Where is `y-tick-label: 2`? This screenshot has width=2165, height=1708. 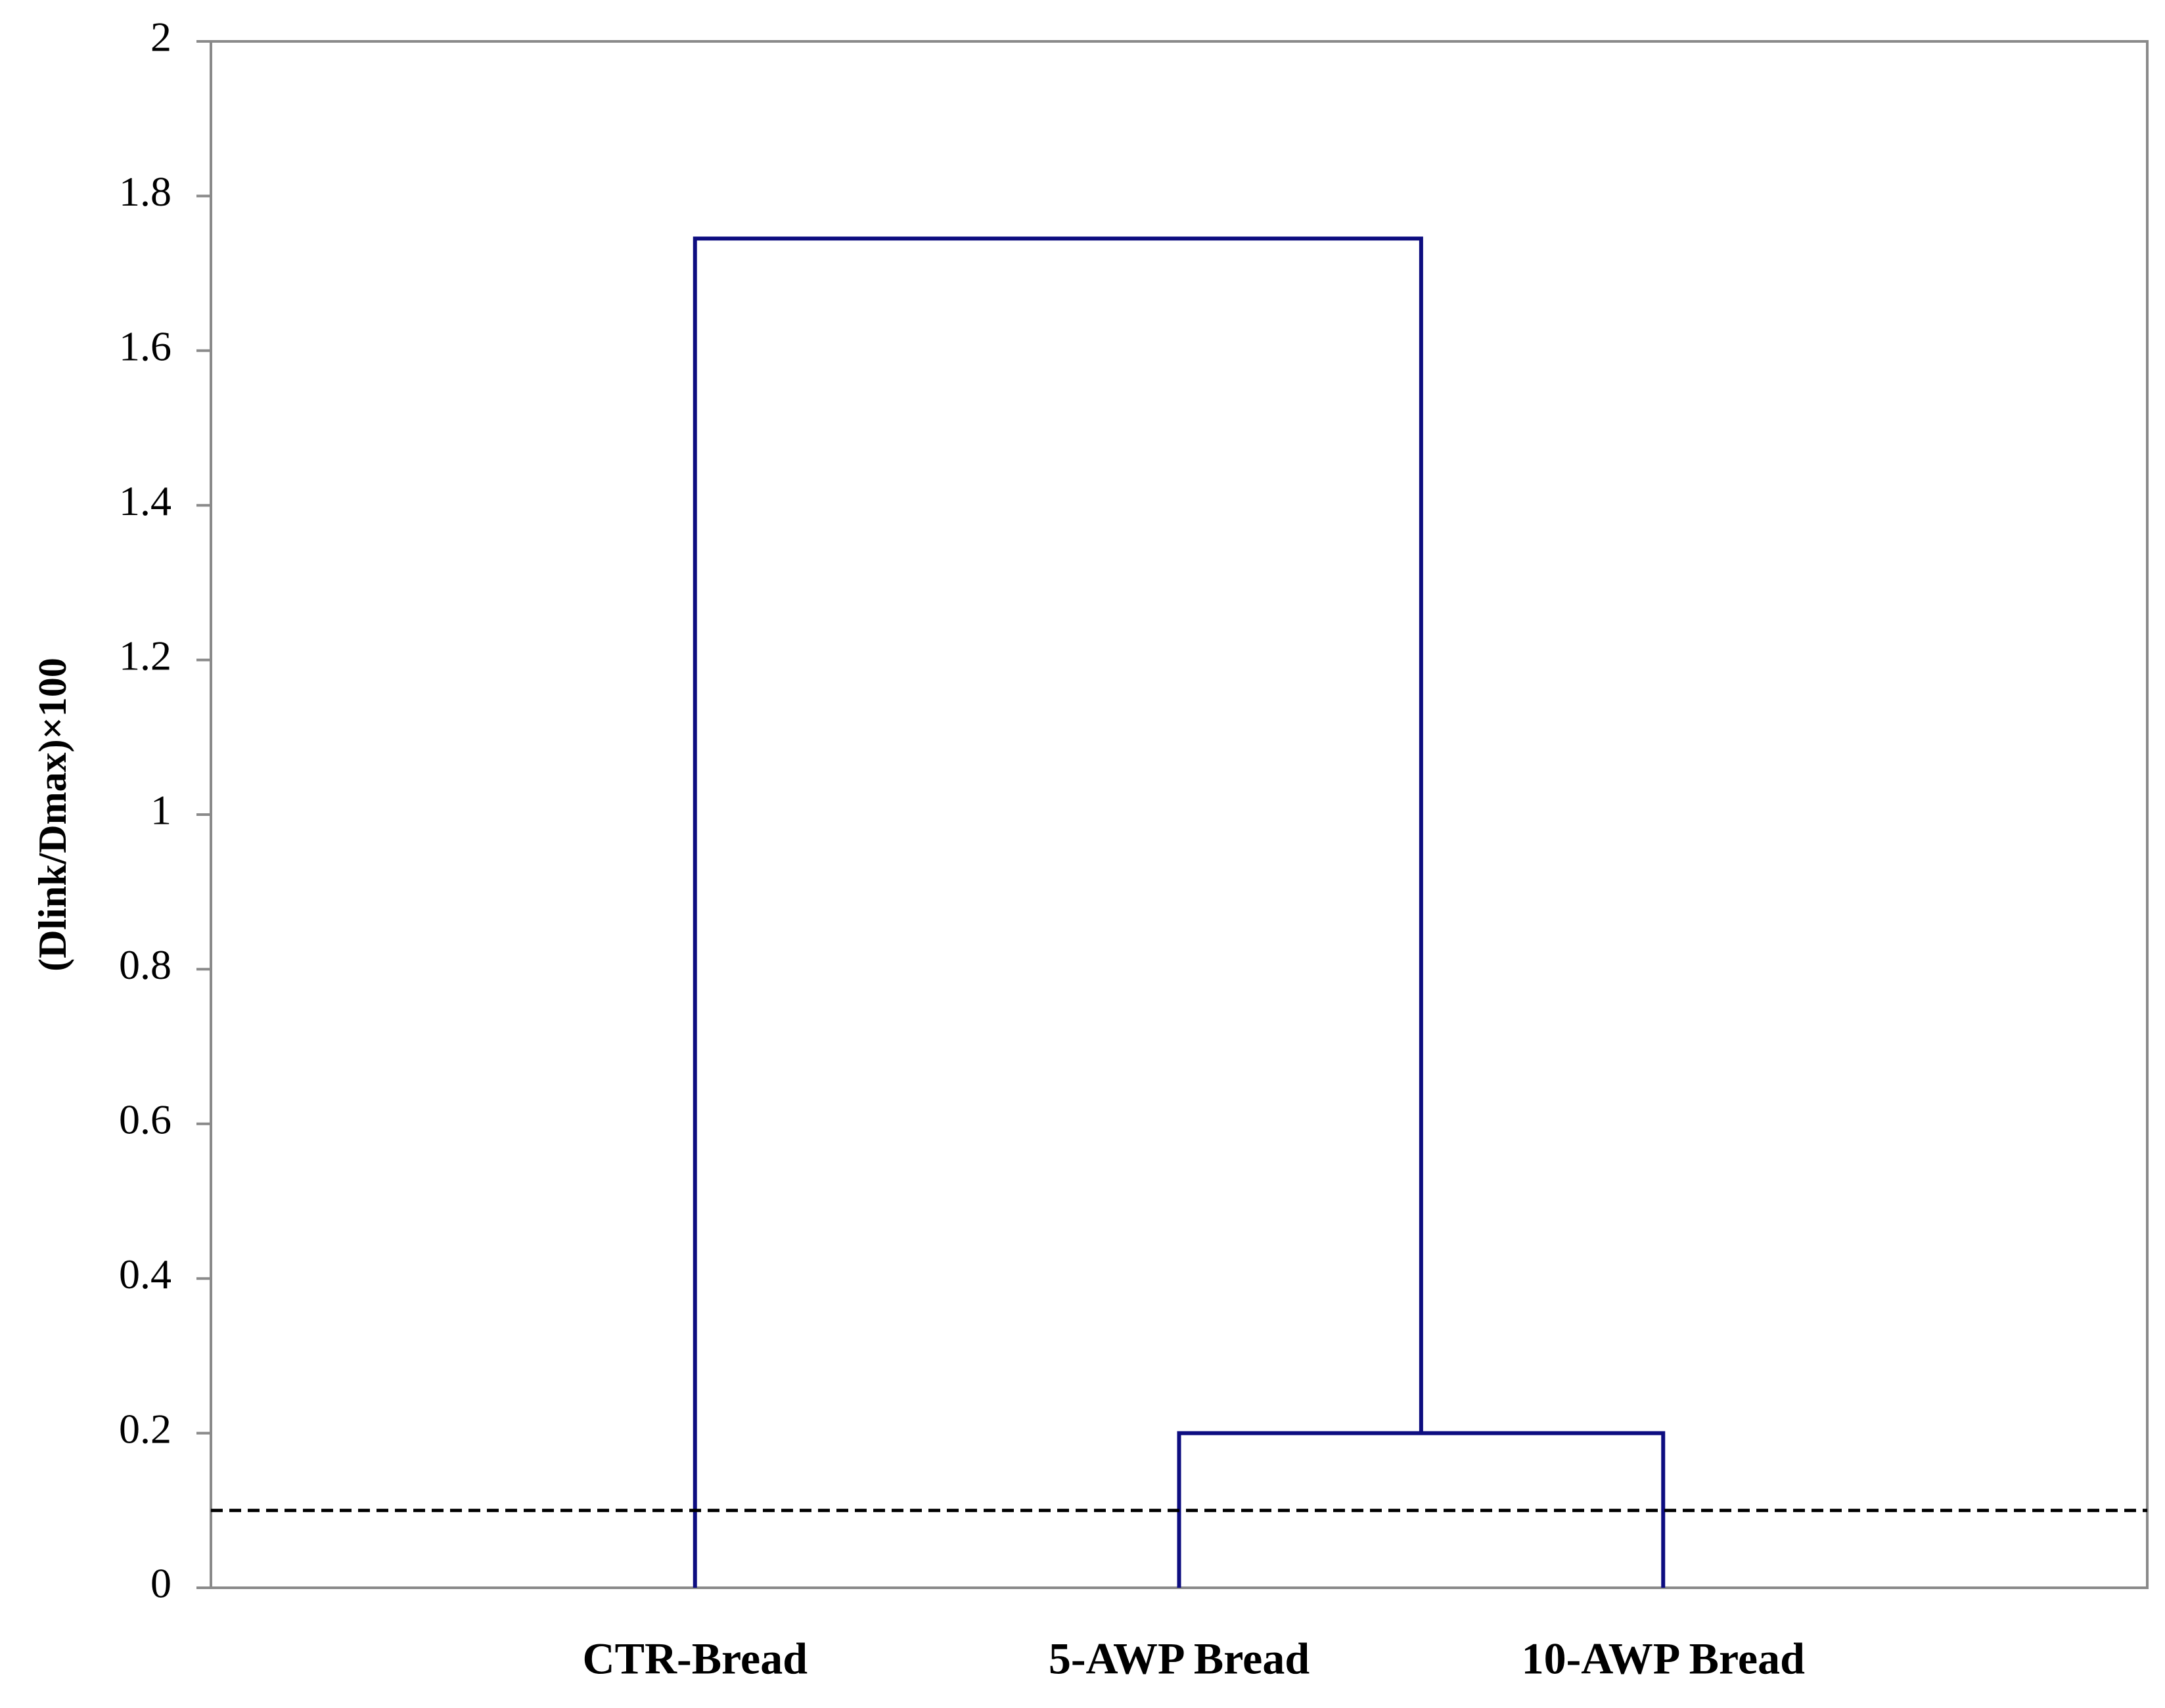
y-tick-label: 2 is located at coordinates (160, 37).